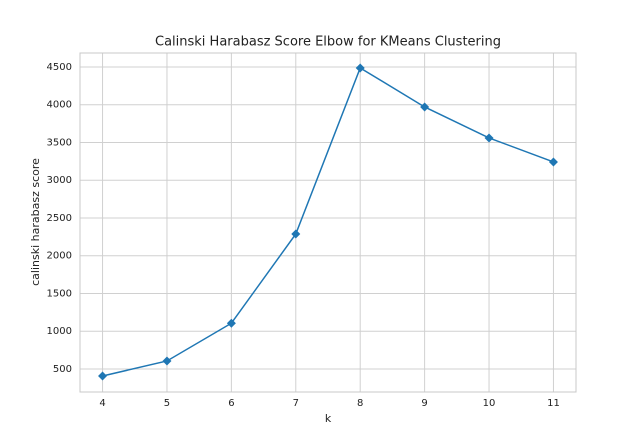  What do you see at coordinates (424, 403) in the screenshot?
I see `x-tick-label: 9` at bounding box center [424, 403].